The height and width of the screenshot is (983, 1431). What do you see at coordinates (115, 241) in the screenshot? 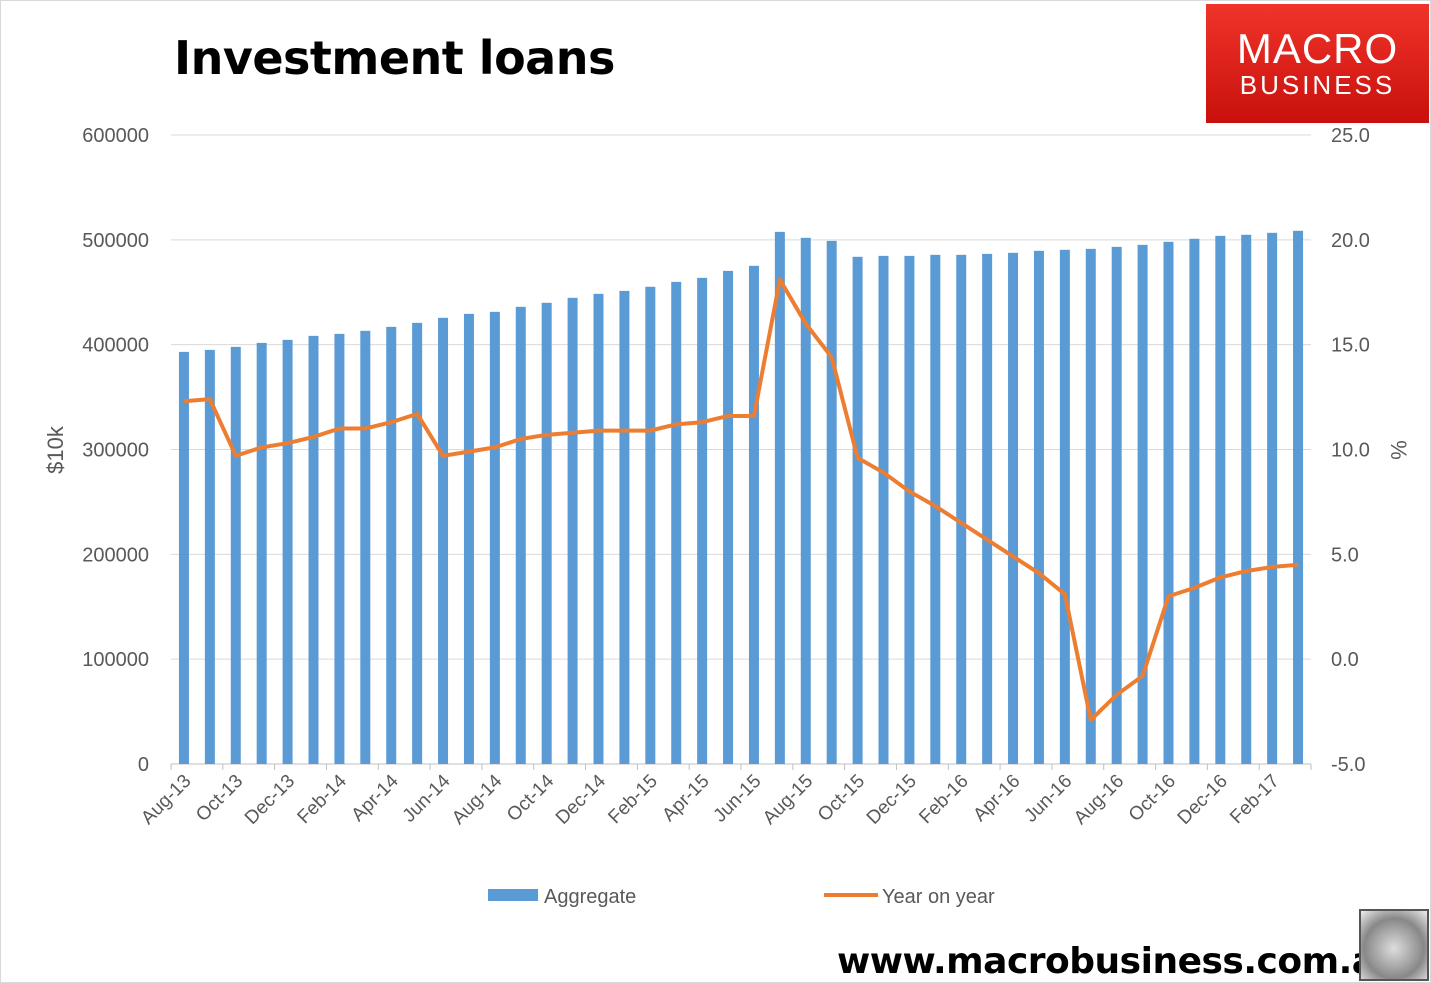
I see `y-tick-label: 500000` at bounding box center [115, 241].